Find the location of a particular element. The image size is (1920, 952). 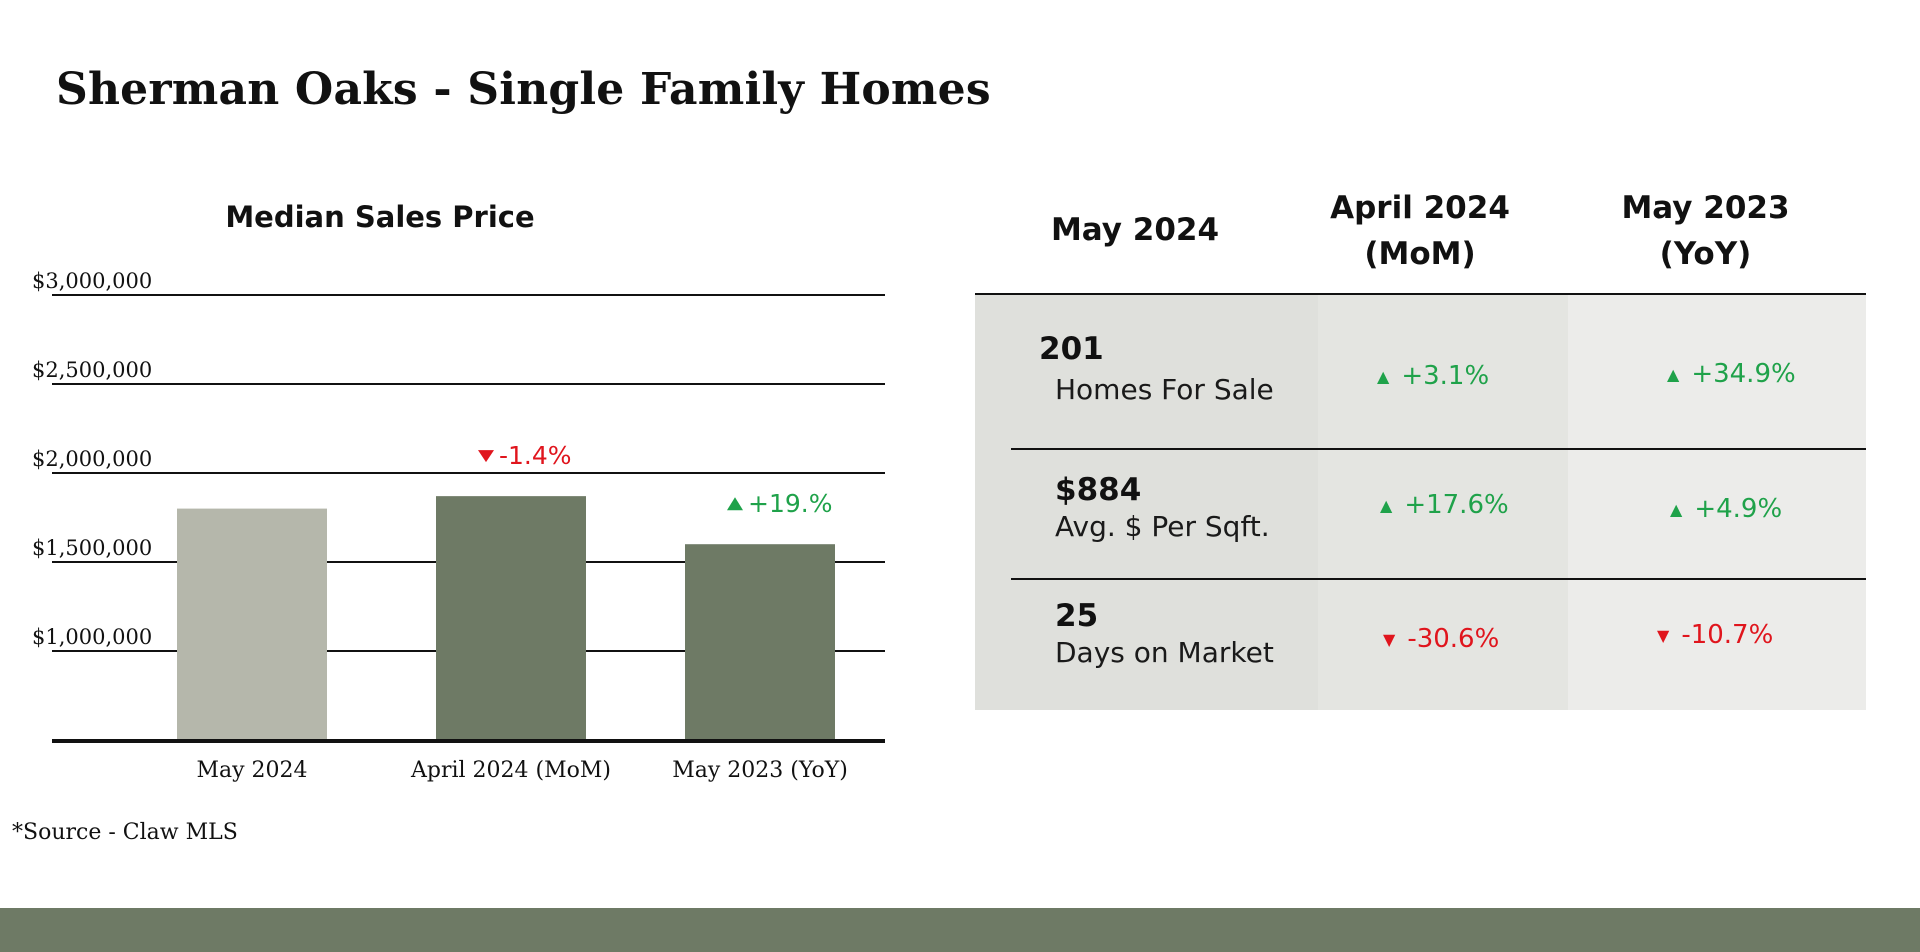

yoy-change: ▲ +4.9% is located at coordinates (1726, 509).